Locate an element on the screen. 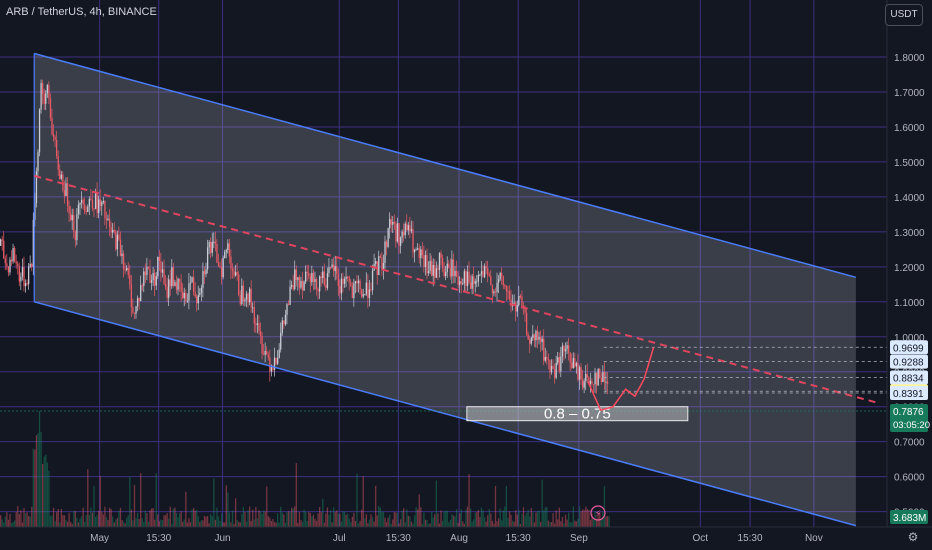 The image size is (932, 550). settings-gear-icon: ⚙ is located at coordinates (913, 537).